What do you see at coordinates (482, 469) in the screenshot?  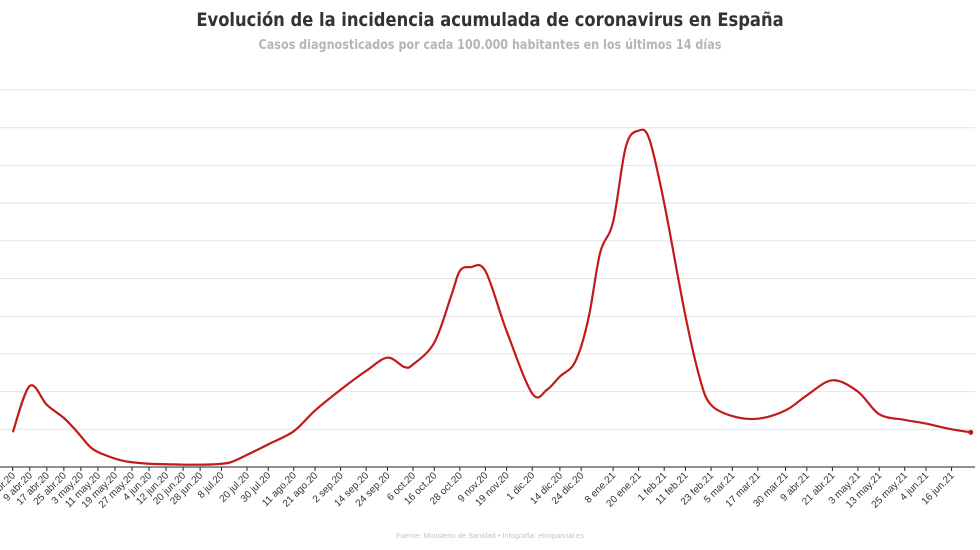 I see `x-axis-ticks` at bounding box center [482, 469].